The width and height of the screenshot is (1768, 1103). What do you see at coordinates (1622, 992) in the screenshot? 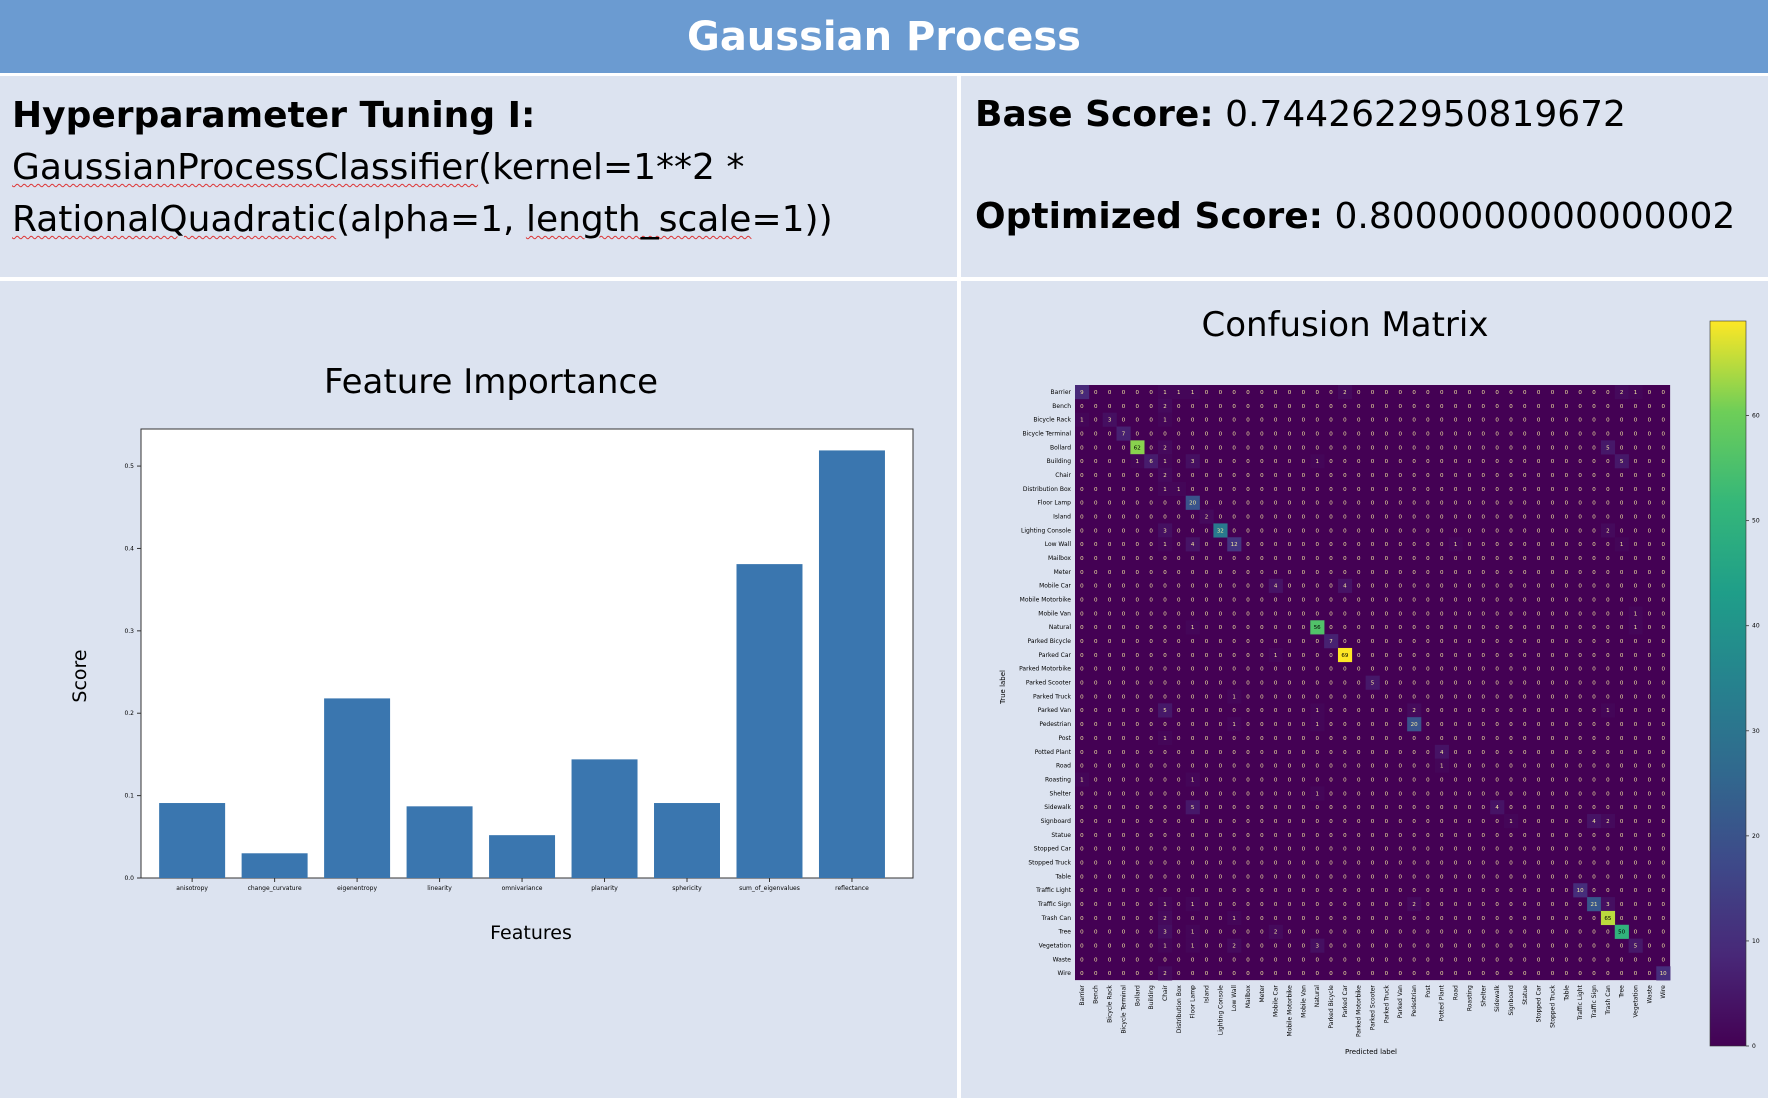
I see `cm-x-tick-label: Tree` at bounding box center [1622, 992].